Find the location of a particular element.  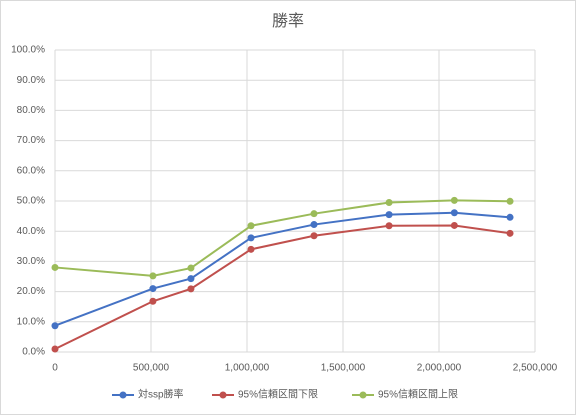

legend-item: 対ssp勝率 is located at coordinates (148, 394).